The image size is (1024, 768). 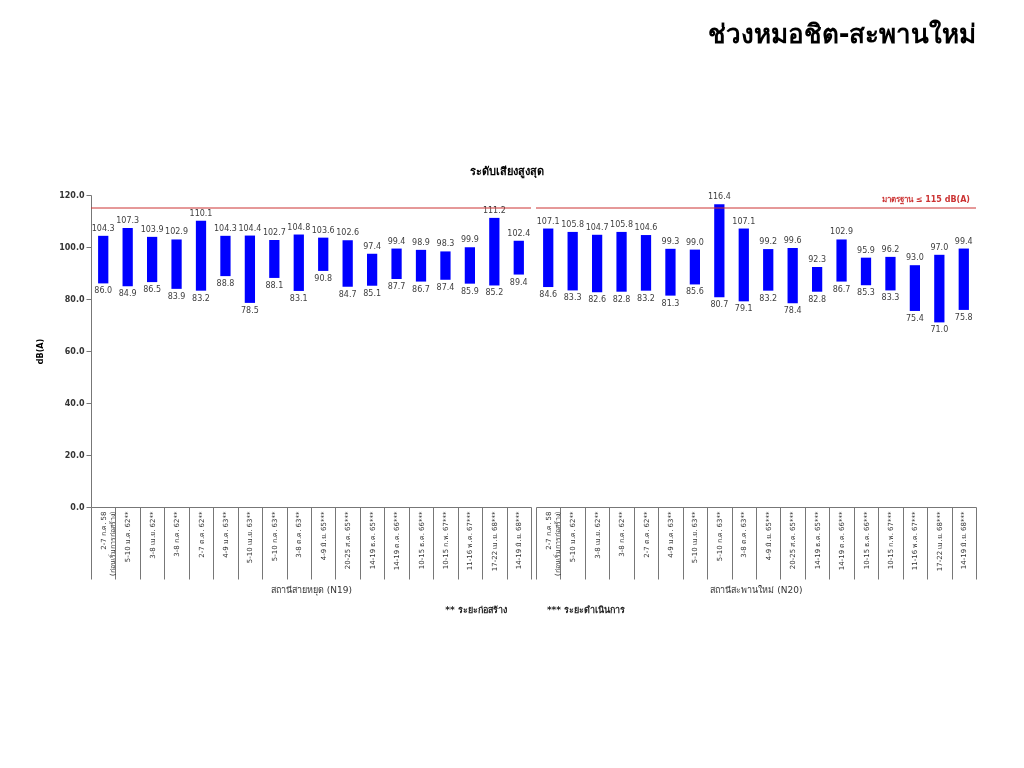 I want to click on y-tick-label: 0.0, so click(x=77, y=507).